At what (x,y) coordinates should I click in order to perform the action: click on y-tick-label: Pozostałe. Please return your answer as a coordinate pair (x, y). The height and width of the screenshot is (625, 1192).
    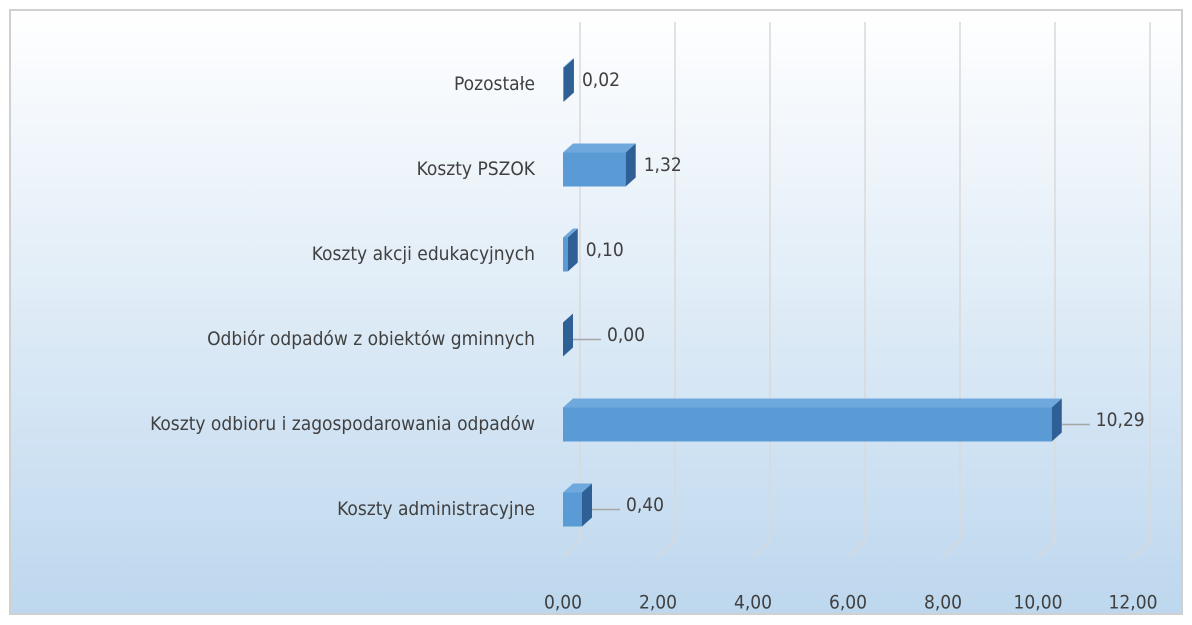
    Looking at the image, I should click on (494, 84).